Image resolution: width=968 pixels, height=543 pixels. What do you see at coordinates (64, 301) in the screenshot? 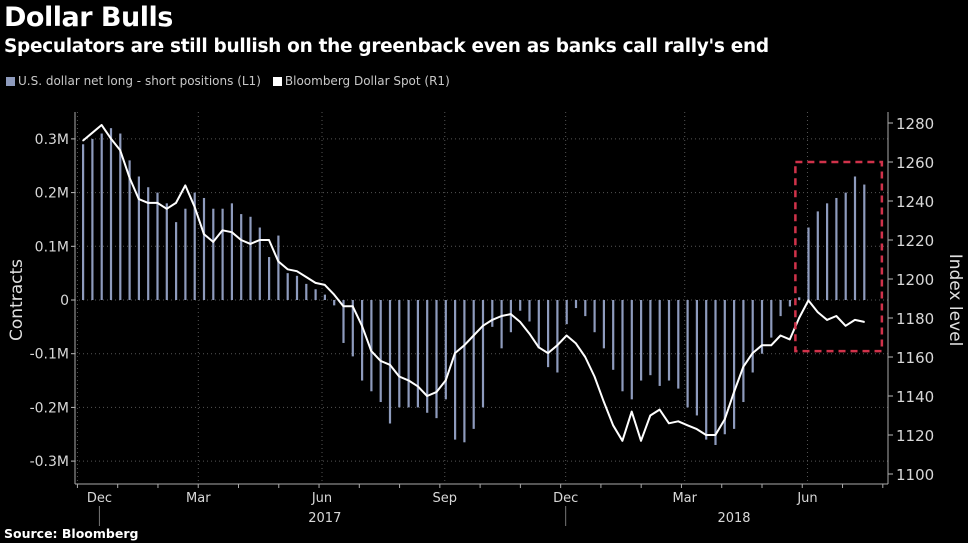
I see `left-tick-label: 0` at bounding box center [64, 301].